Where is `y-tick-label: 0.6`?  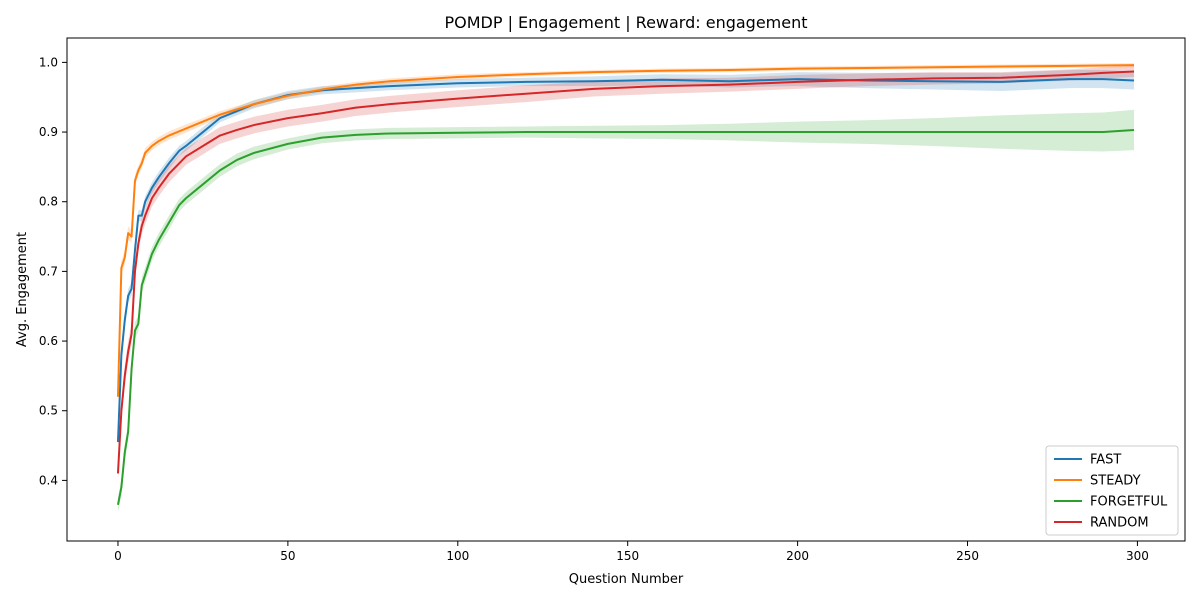
y-tick-label: 0.6 is located at coordinates (48, 341).